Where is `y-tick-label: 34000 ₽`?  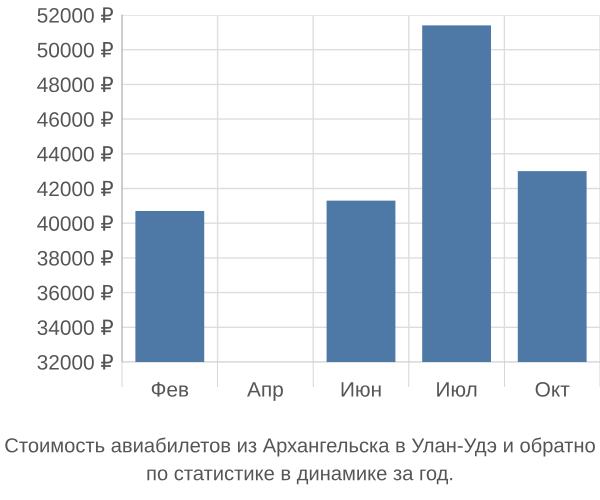
y-tick-label: 34000 ₽ is located at coordinates (75, 328).